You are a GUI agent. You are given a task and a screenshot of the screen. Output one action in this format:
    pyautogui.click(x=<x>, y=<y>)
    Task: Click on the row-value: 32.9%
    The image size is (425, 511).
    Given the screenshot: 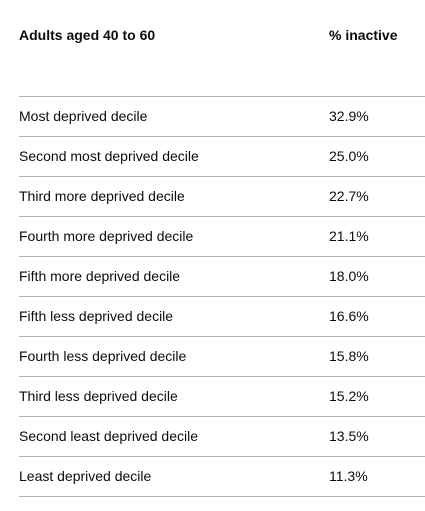 What is the action you would take?
    pyautogui.click(x=349, y=116)
    